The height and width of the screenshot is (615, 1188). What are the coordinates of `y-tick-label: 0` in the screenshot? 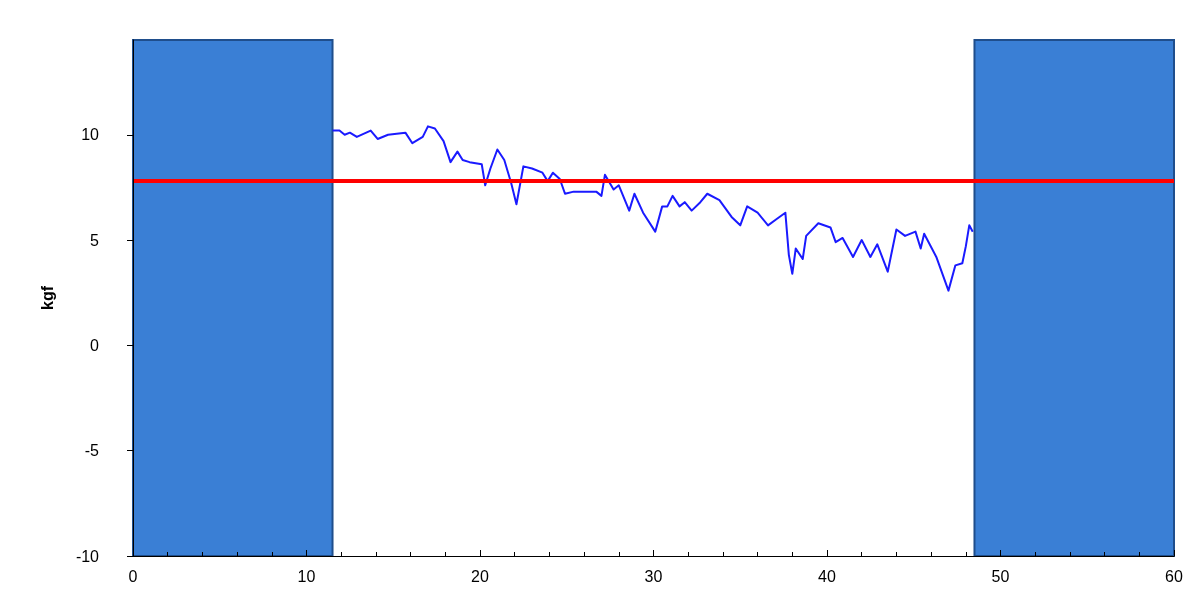 It's located at (95, 345).